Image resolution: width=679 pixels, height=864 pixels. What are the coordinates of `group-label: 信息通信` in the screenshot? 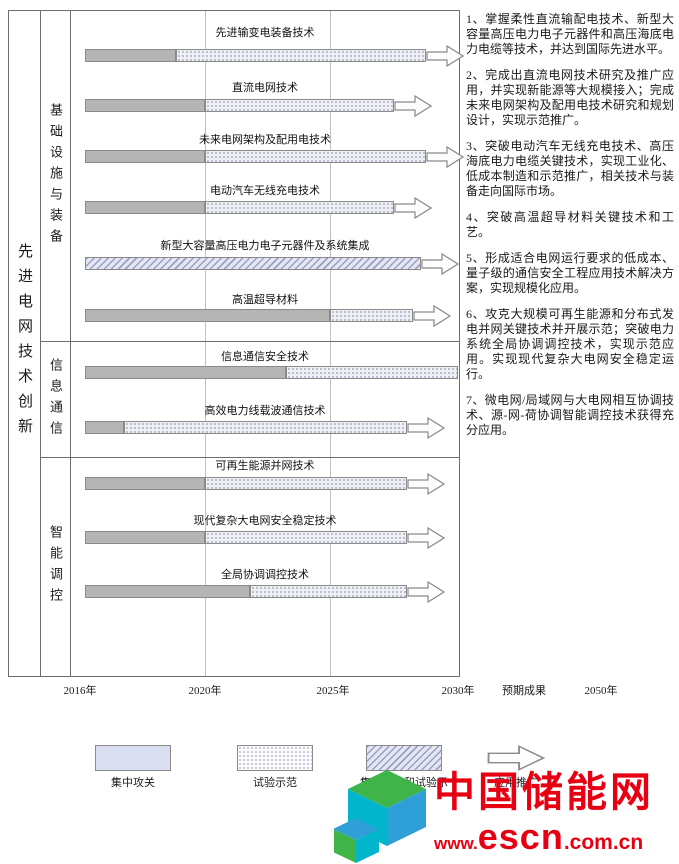 It's located at (55, 399).